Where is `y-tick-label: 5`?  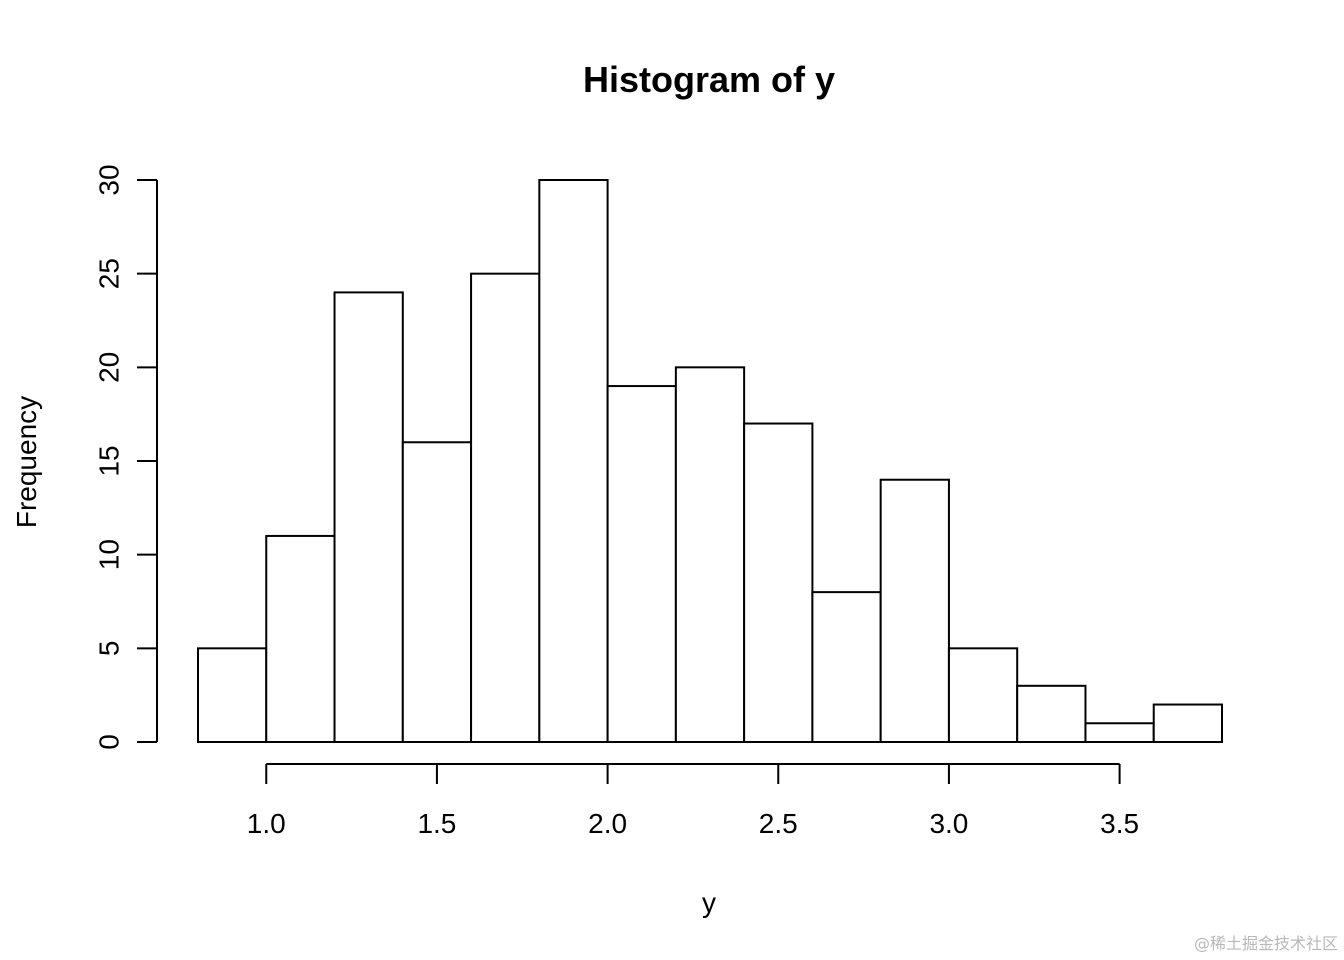
y-tick-label: 5 is located at coordinates (108, 649).